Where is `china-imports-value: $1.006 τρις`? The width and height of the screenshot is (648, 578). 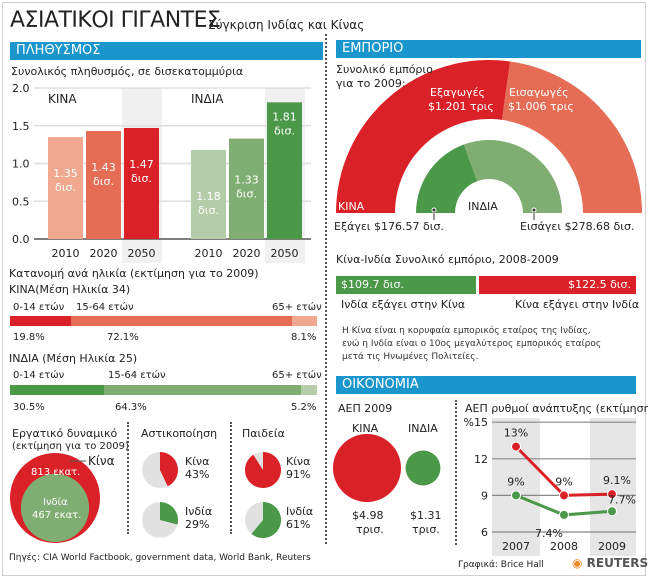
china-imports-value: $1.006 τρις is located at coordinates (541, 106).